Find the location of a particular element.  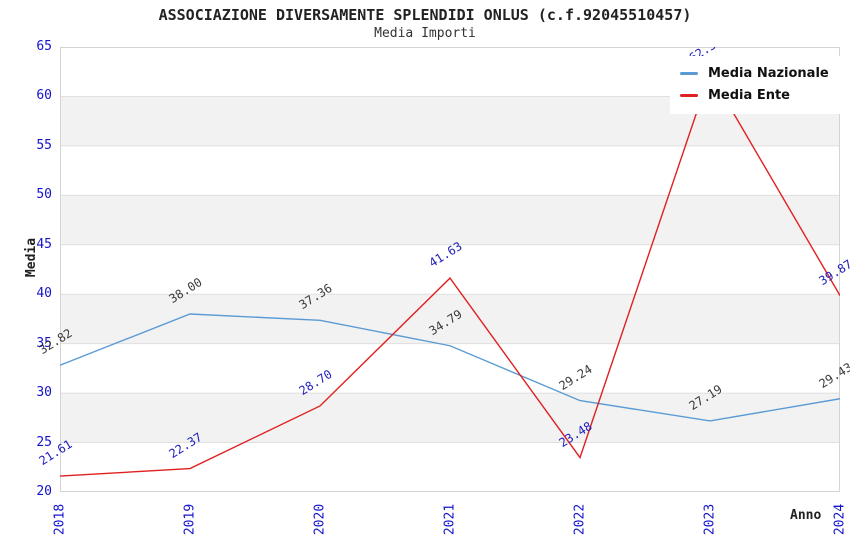

legend-item-media-ente: Media Ente is located at coordinates (754, 95).